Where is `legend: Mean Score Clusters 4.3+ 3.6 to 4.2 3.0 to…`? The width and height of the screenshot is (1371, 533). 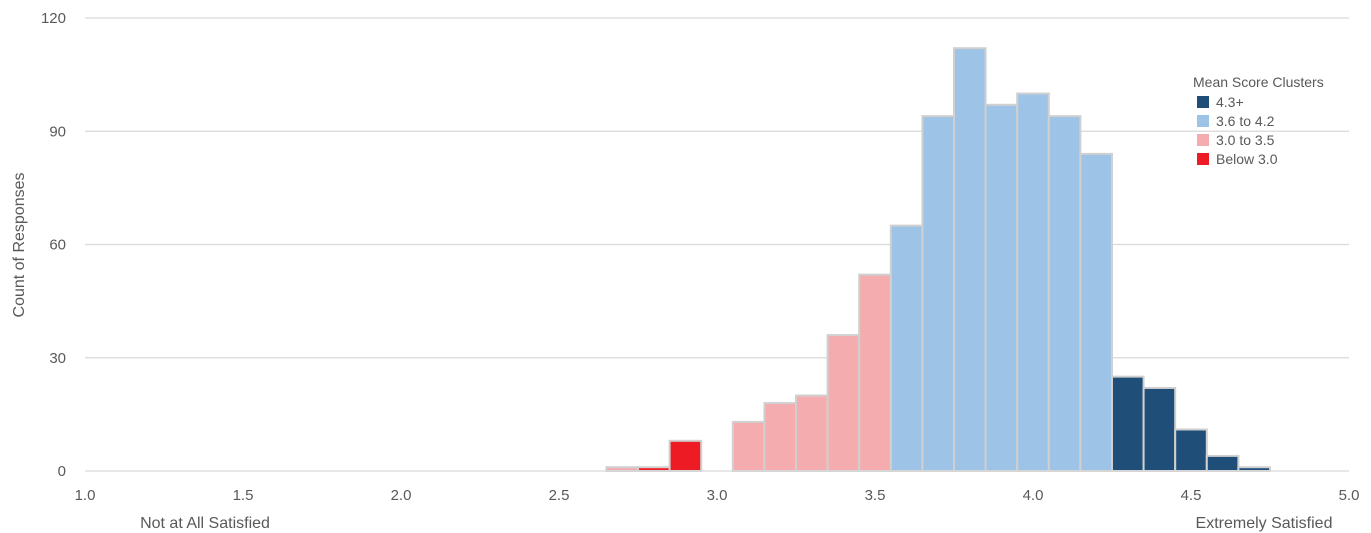
legend: Mean Score Clusters 4.3+ 3.6 to 4.2 3.0 to… is located at coordinates (1258, 121).